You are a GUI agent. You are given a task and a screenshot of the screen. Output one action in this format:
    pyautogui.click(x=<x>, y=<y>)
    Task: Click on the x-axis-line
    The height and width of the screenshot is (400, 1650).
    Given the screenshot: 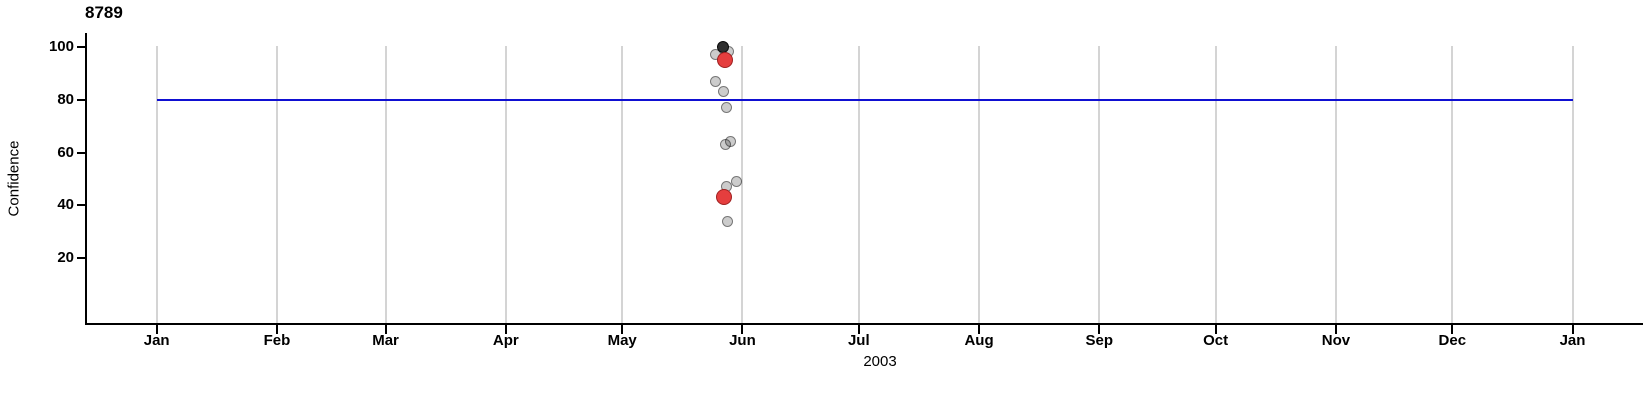 What is the action you would take?
    pyautogui.click(x=864, y=324)
    